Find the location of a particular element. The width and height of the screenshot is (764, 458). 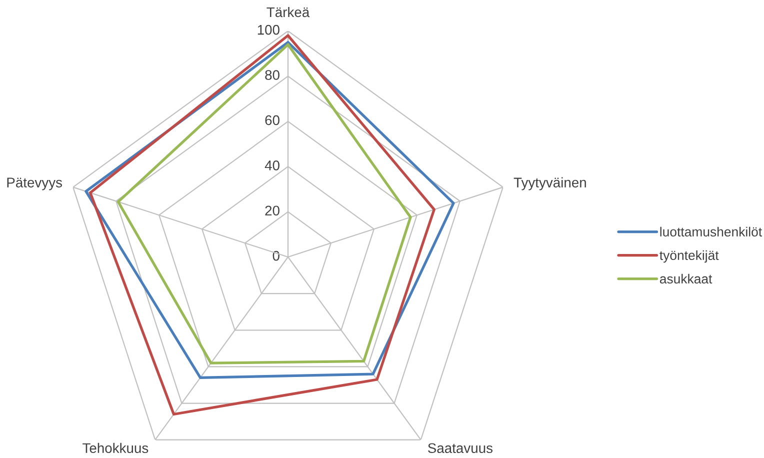

spoke-label: Tehokkuus is located at coordinates (115, 448).